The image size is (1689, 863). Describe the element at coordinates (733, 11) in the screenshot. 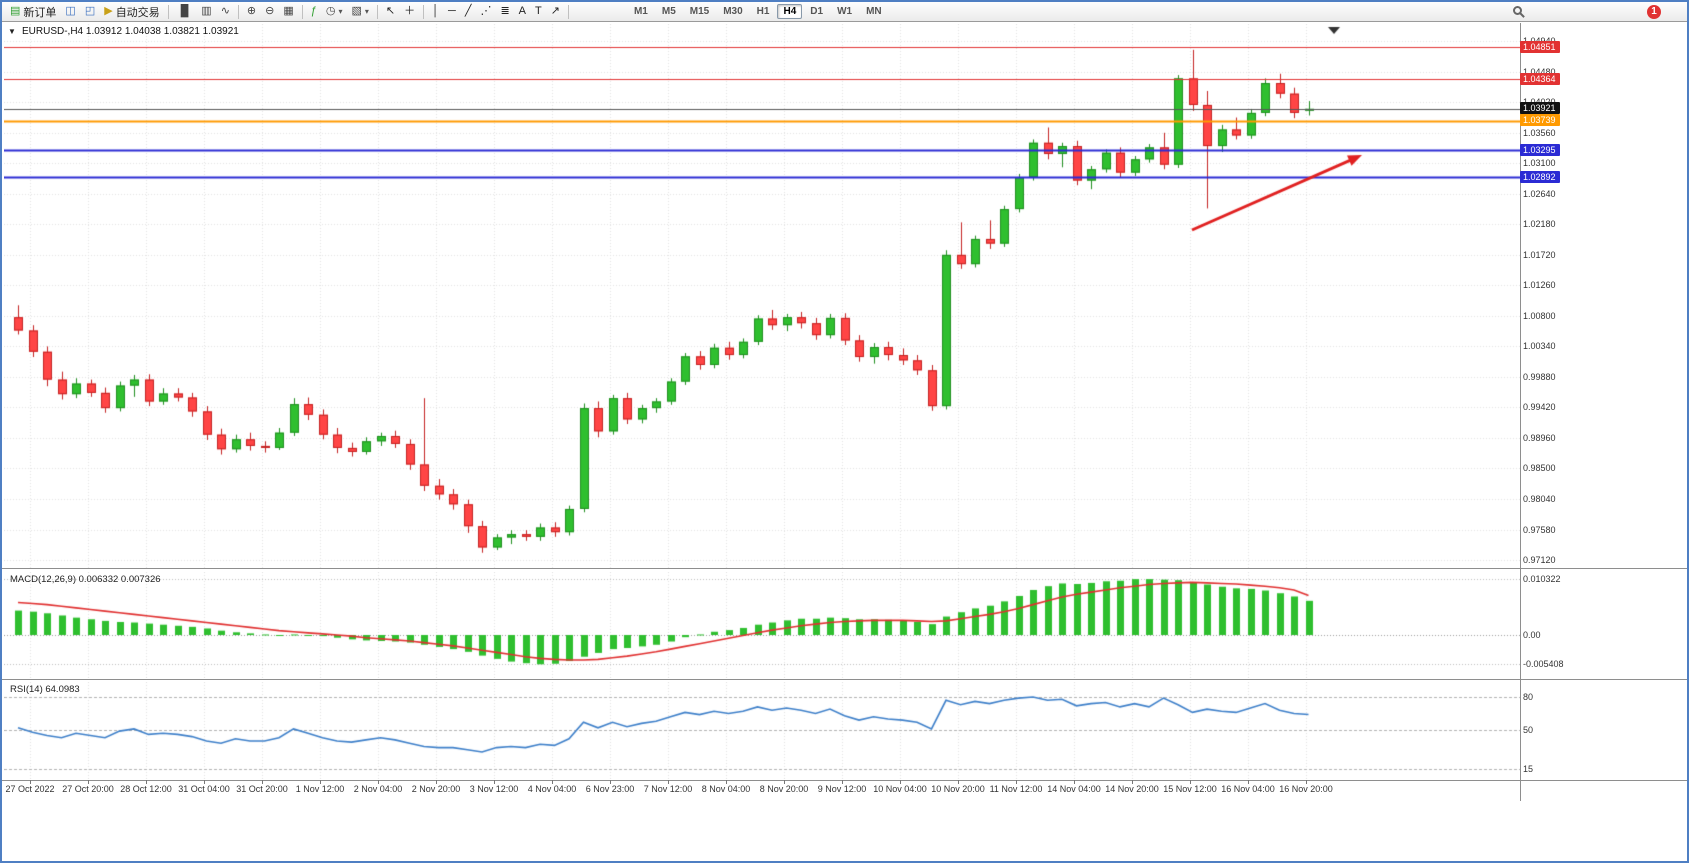

I see `timeframe-m30-button: M30` at that location.